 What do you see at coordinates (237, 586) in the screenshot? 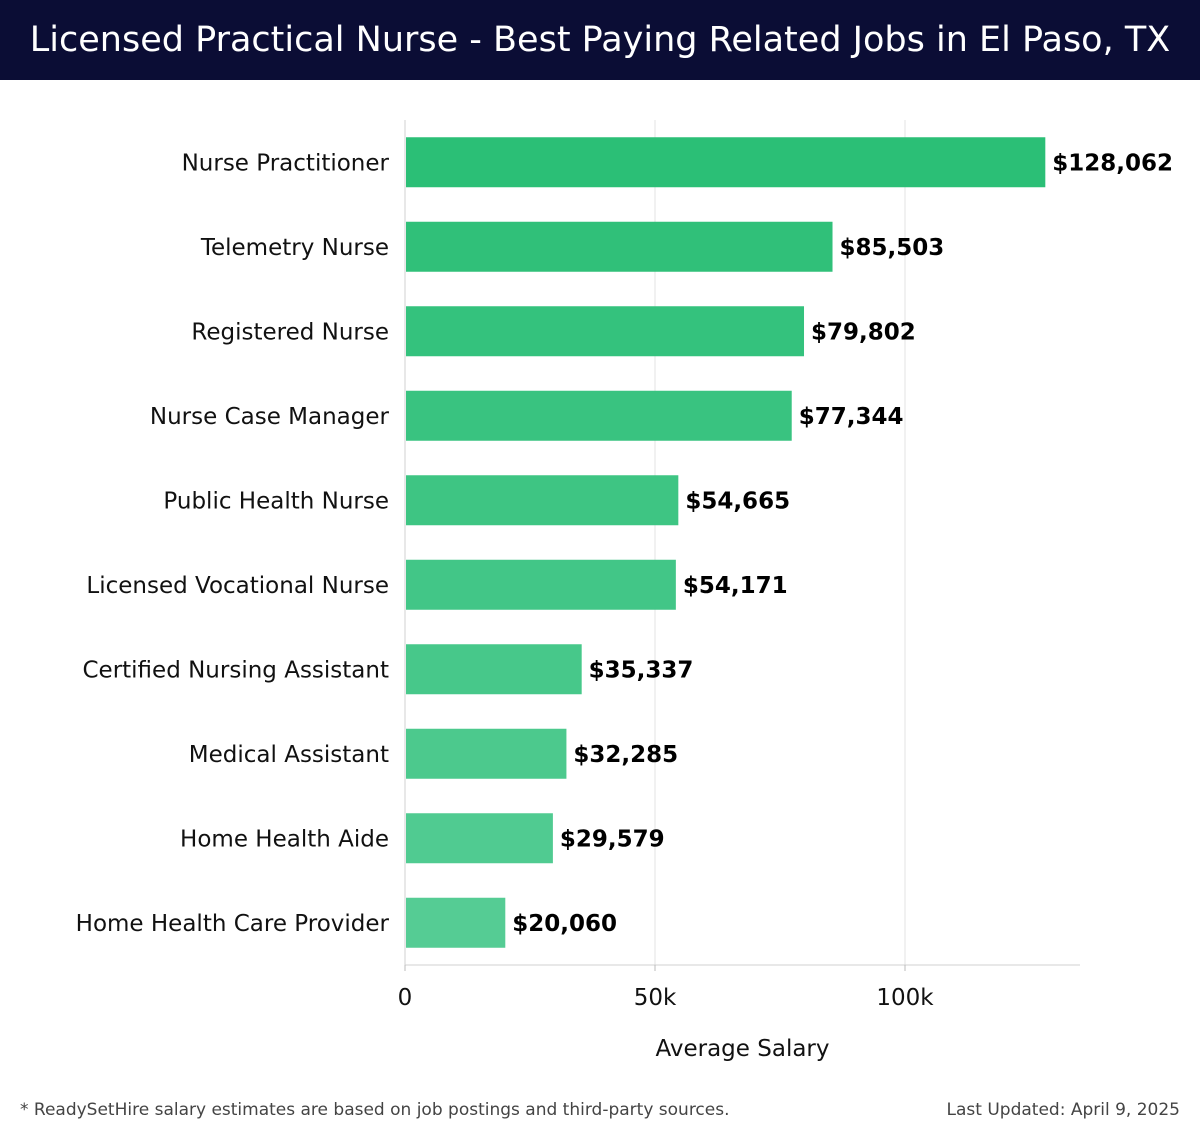
I see `category-label: Licensed Vocational Nurse` at bounding box center [237, 586].